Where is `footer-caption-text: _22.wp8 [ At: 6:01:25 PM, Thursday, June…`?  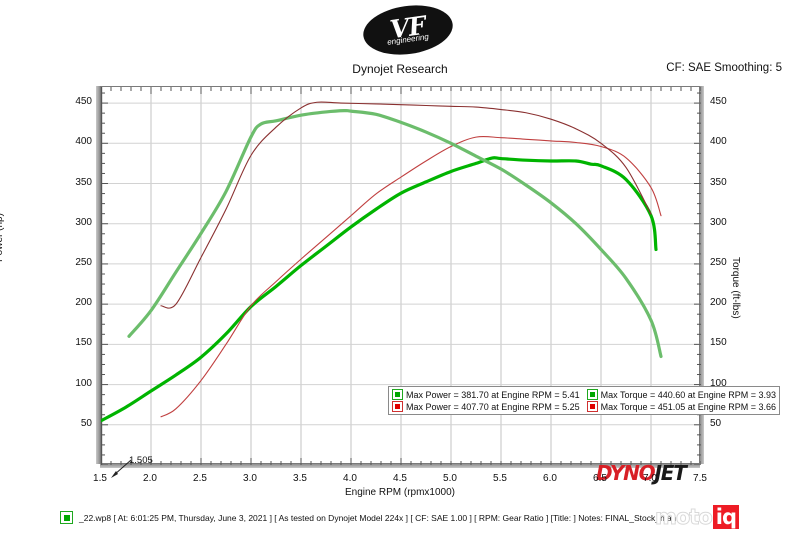
footer-caption-text: _22.wp8 [ At: 6:01:25 PM, Thursday, June… is located at coordinates (379, 517).